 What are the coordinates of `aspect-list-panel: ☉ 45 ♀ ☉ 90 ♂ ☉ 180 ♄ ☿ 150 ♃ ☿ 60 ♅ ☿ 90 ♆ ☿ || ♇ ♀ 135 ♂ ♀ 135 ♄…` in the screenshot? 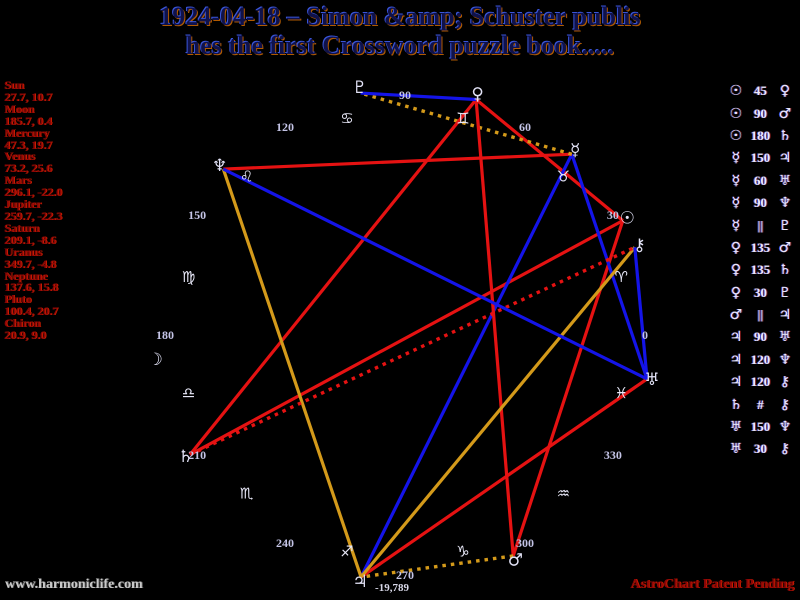 It's located at (762, 270).